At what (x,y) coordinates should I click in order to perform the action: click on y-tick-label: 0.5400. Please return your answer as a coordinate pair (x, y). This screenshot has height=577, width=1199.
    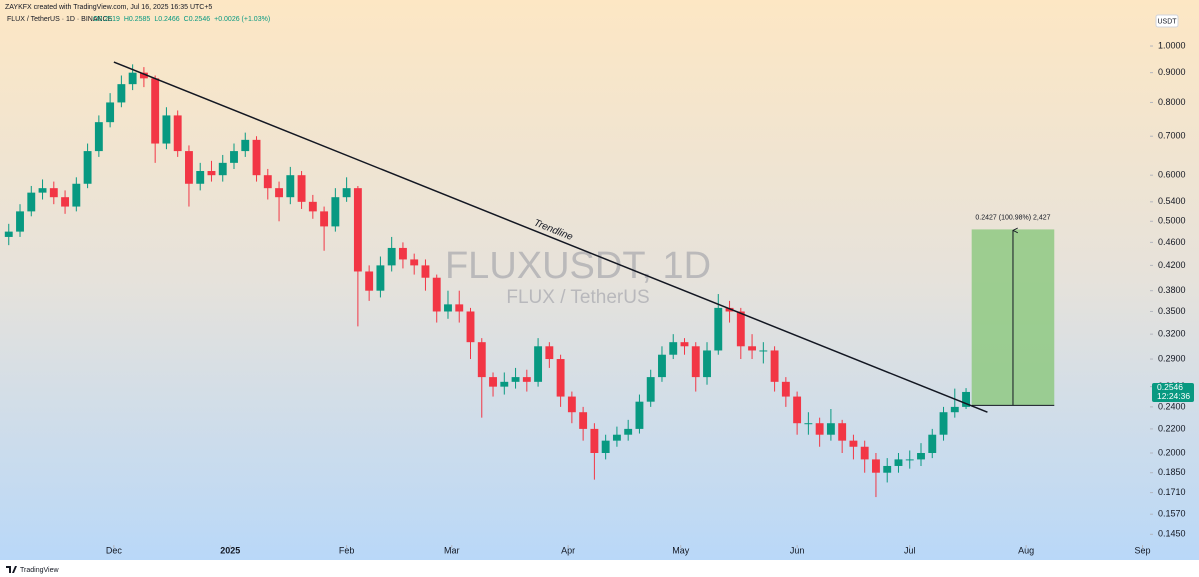
    Looking at the image, I should click on (1172, 201).